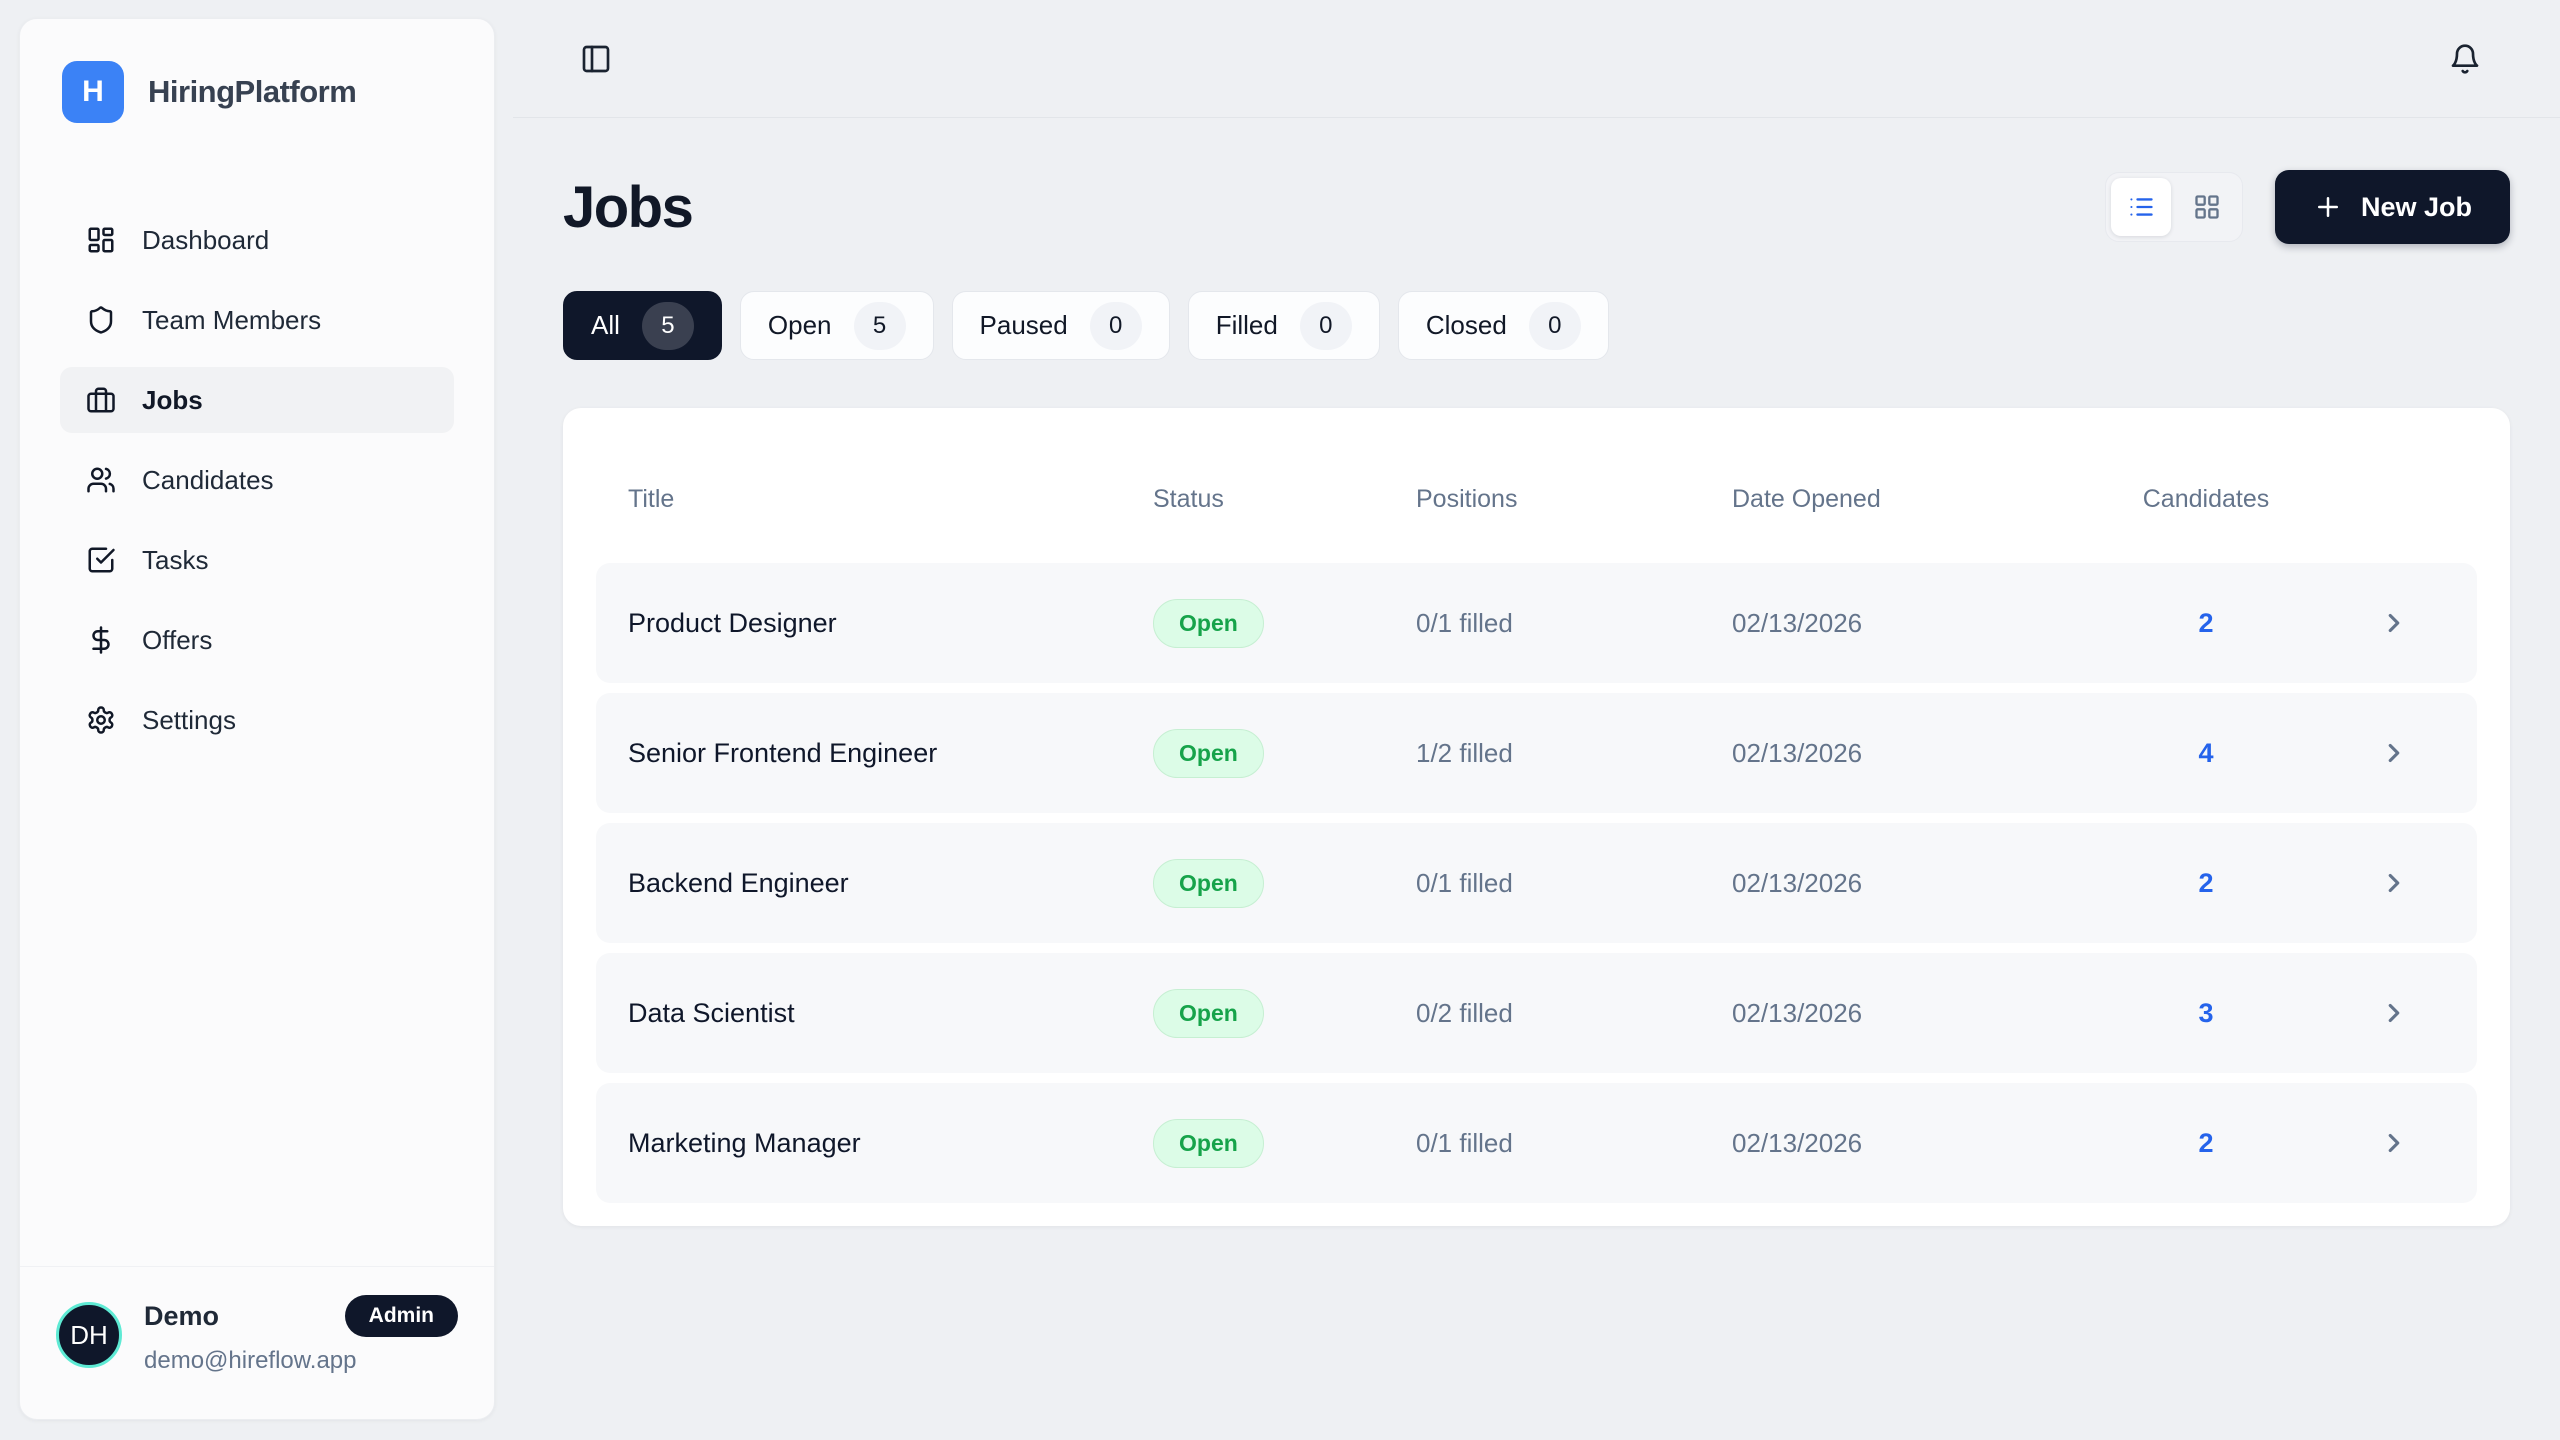 The height and width of the screenshot is (1440, 2560). I want to click on user-name: Demo, so click(182, 1315).